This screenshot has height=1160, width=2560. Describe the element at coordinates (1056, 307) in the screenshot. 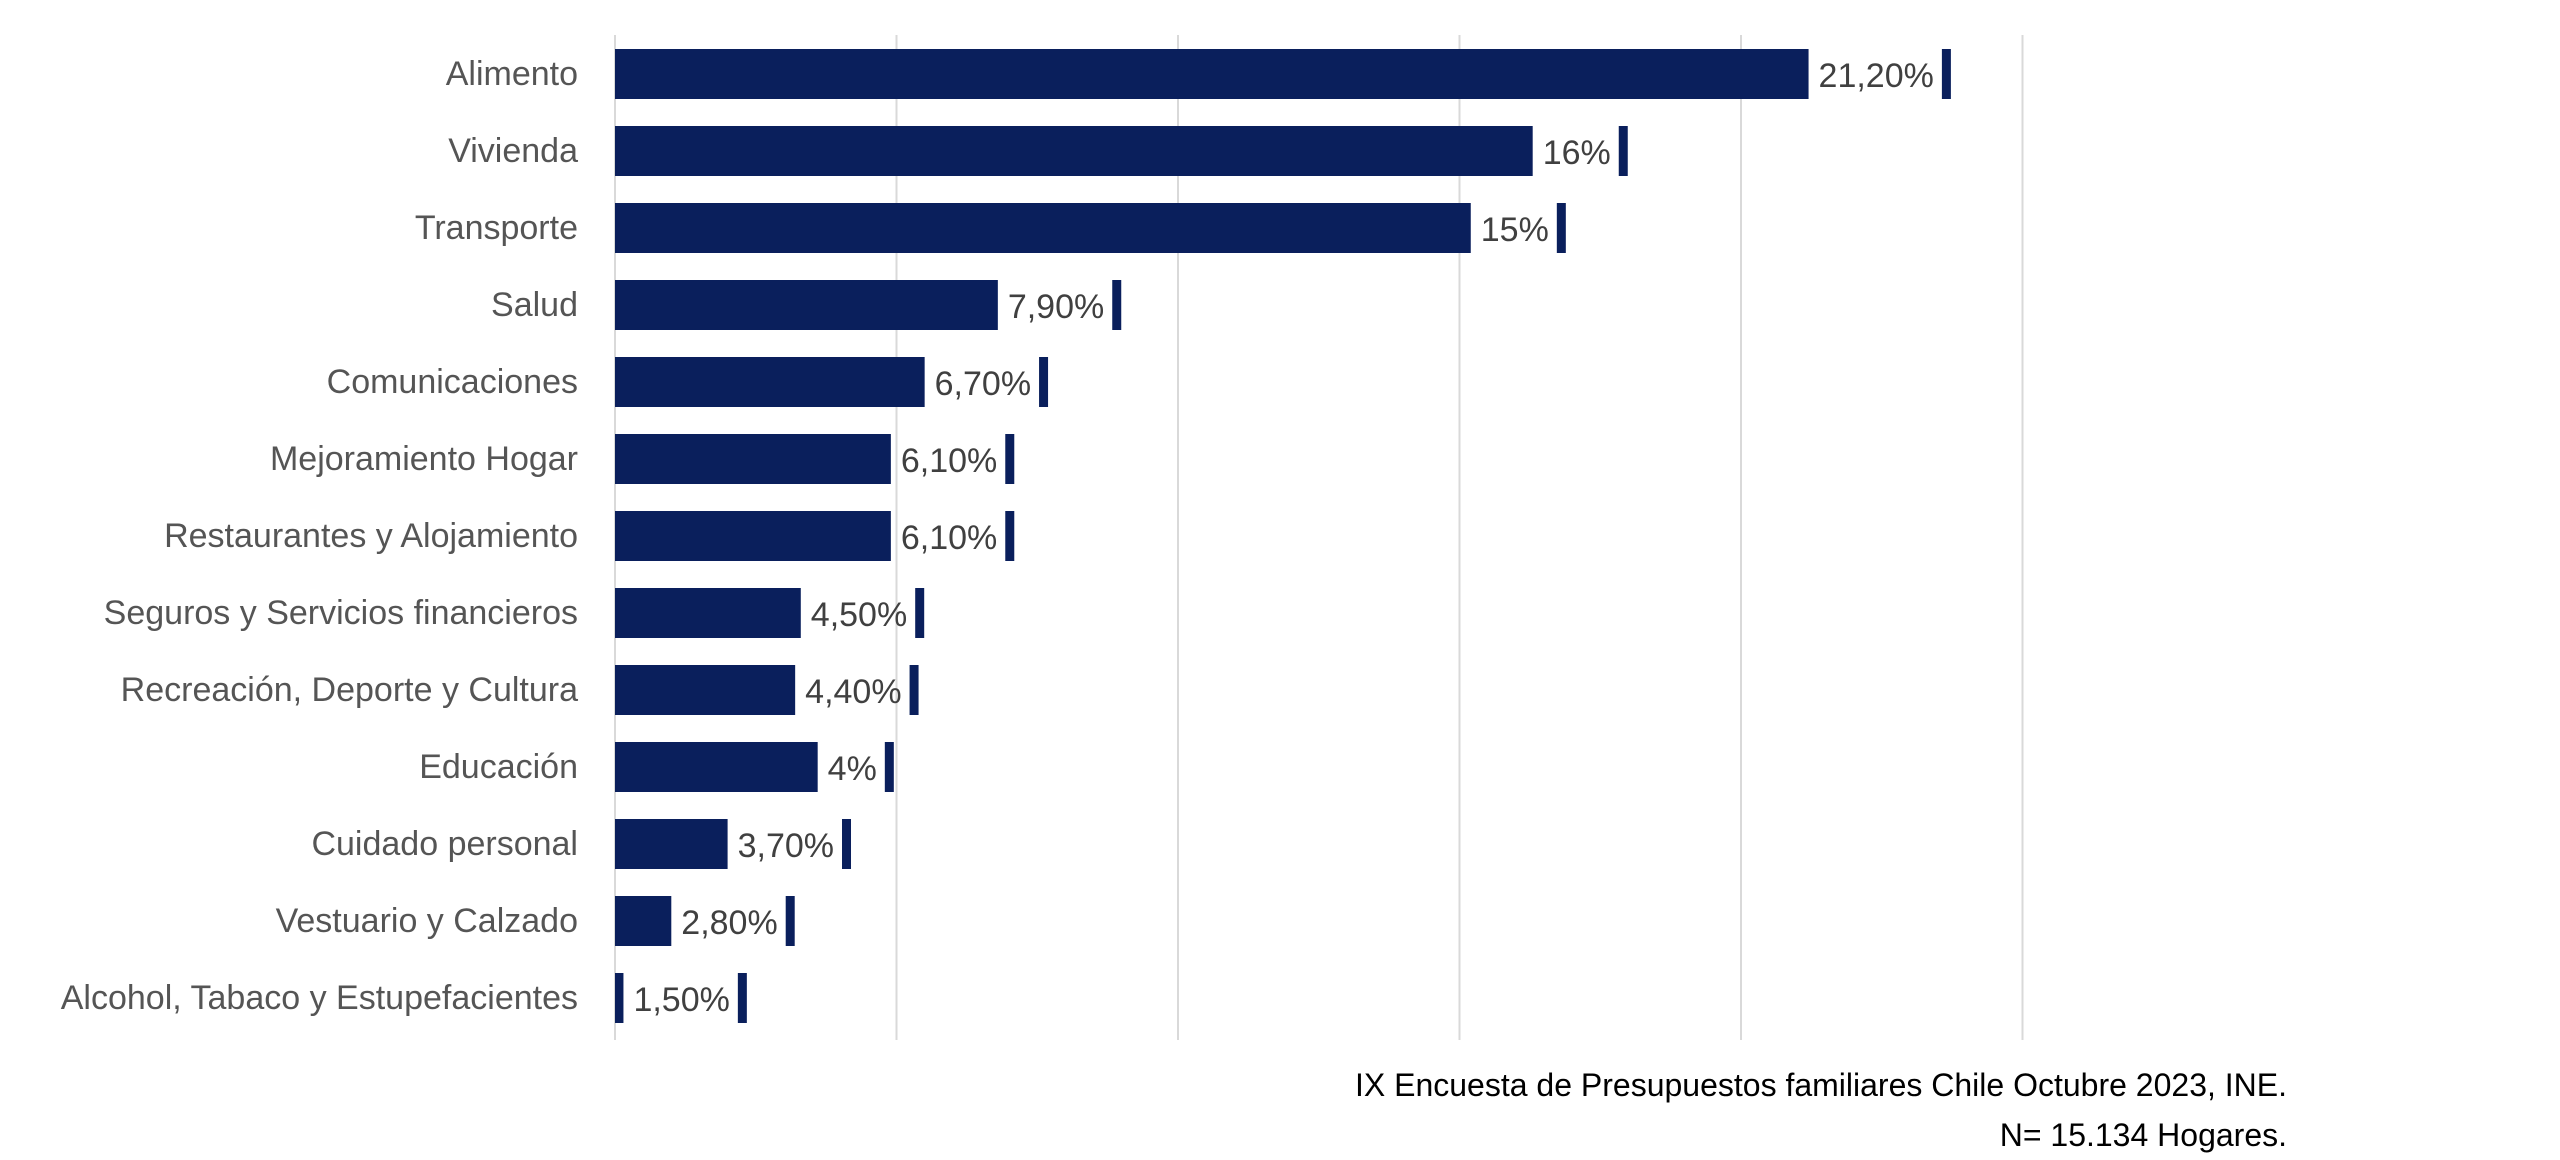

I see `data-label: 7,90%` at that location.